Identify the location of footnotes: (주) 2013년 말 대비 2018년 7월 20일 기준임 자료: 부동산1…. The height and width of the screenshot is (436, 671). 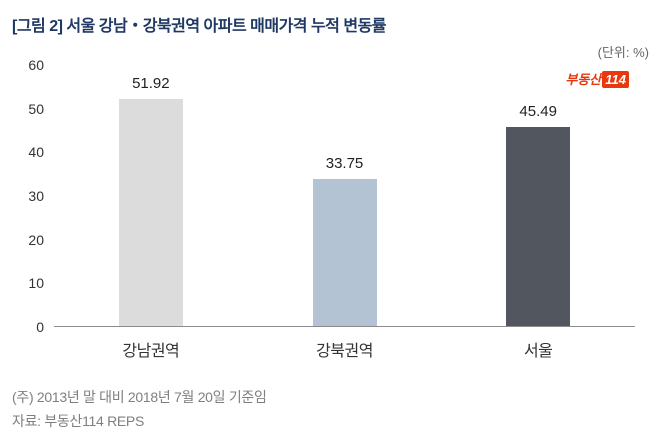
(334, 409).